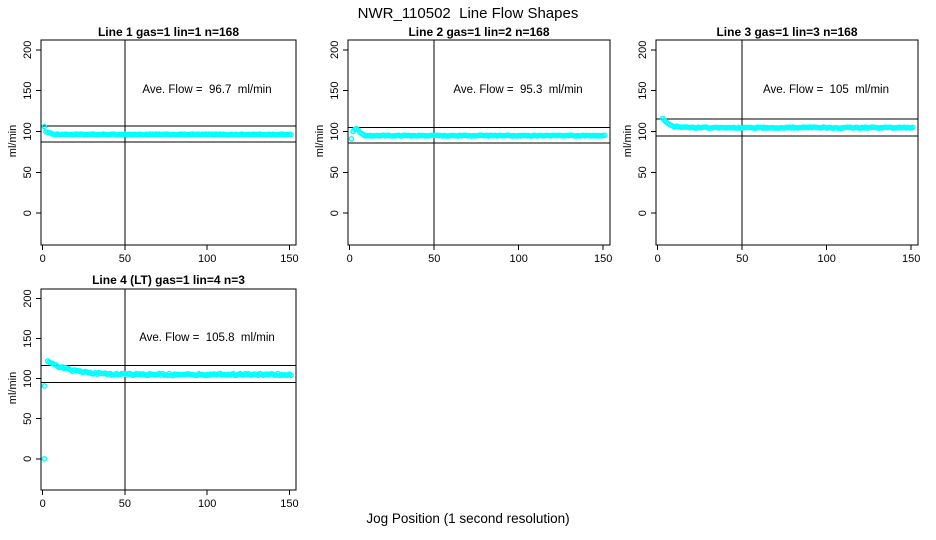  What do you see at coordinates (207, 338) in the screenshot?
I see `ave-flow-annotation: Ave. Flow = 105.8 ml/min` at bounding box center [207, 338].